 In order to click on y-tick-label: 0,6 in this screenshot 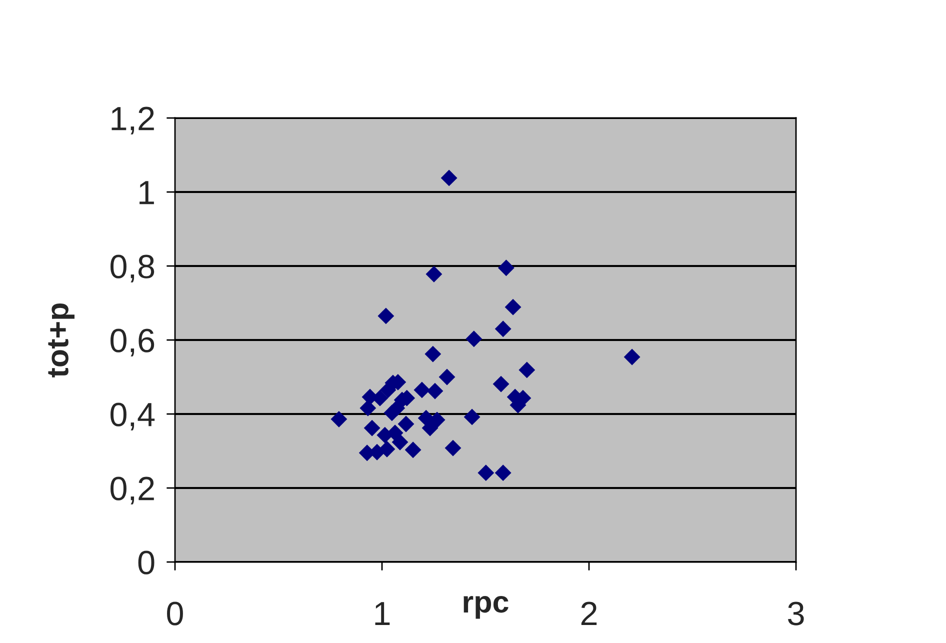, I will do `click(132, 342)`.